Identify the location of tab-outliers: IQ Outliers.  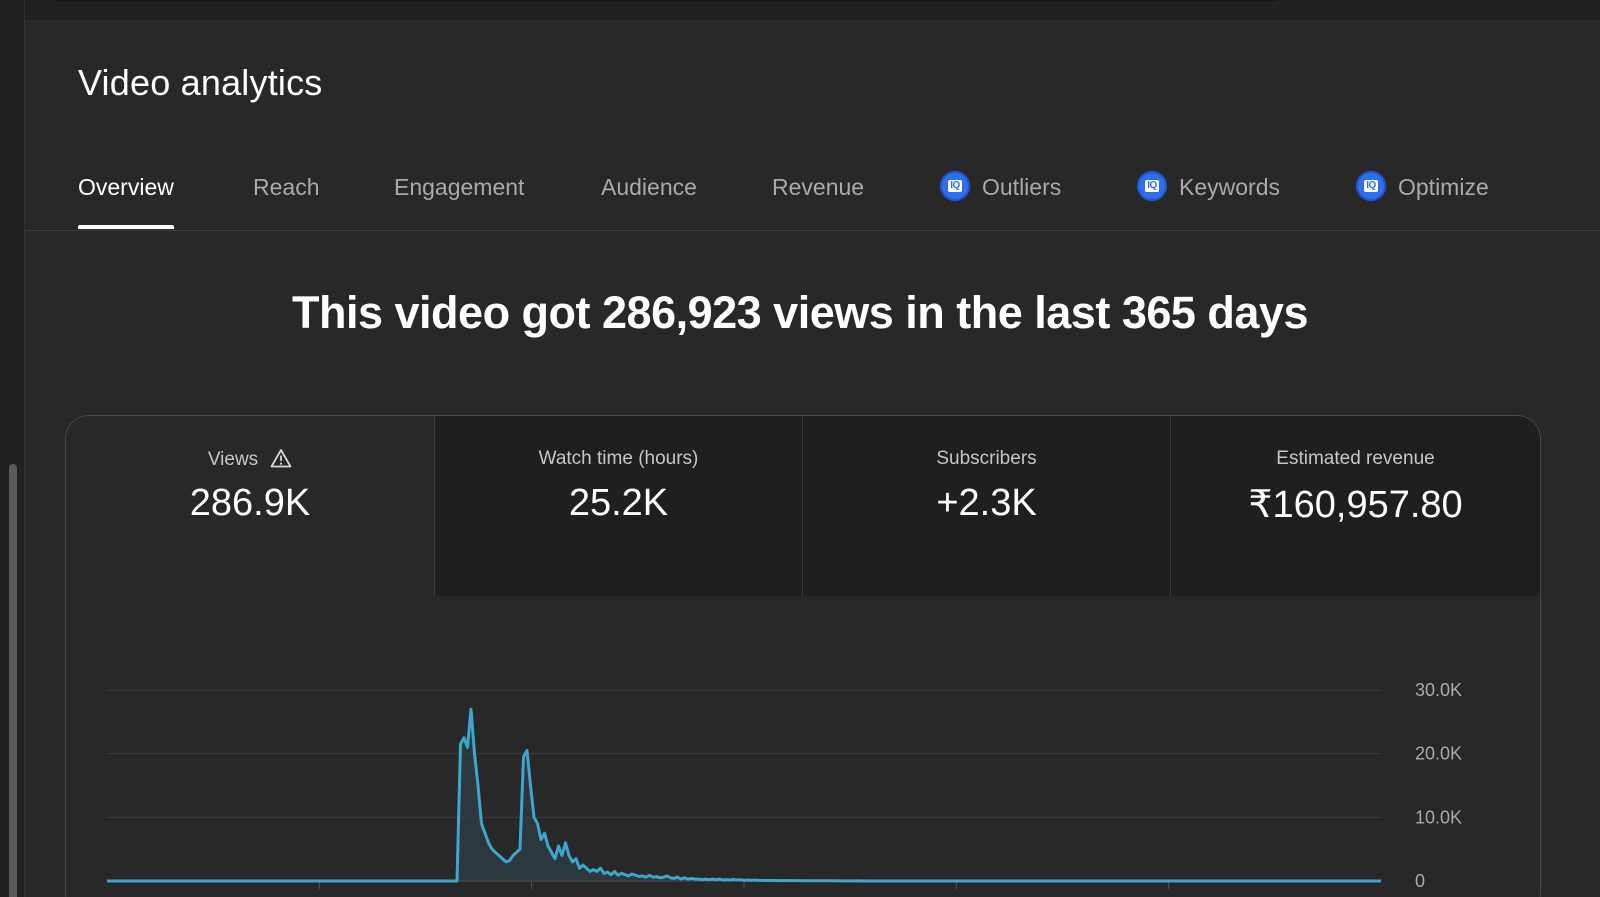
(1000, 194).